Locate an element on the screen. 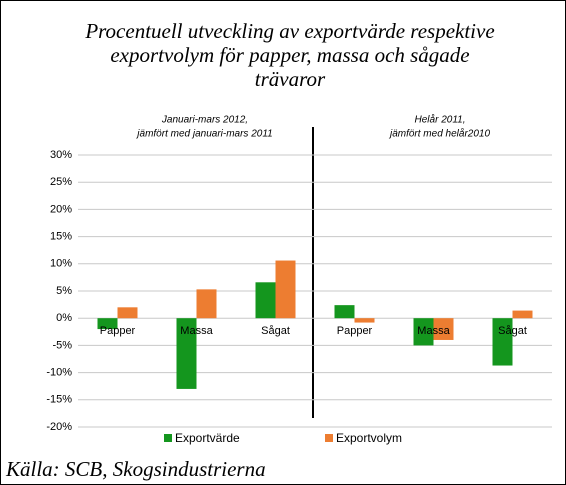 The image size is (566, 485). legend-label: Exportvolym is located at coordinates (369, 438).